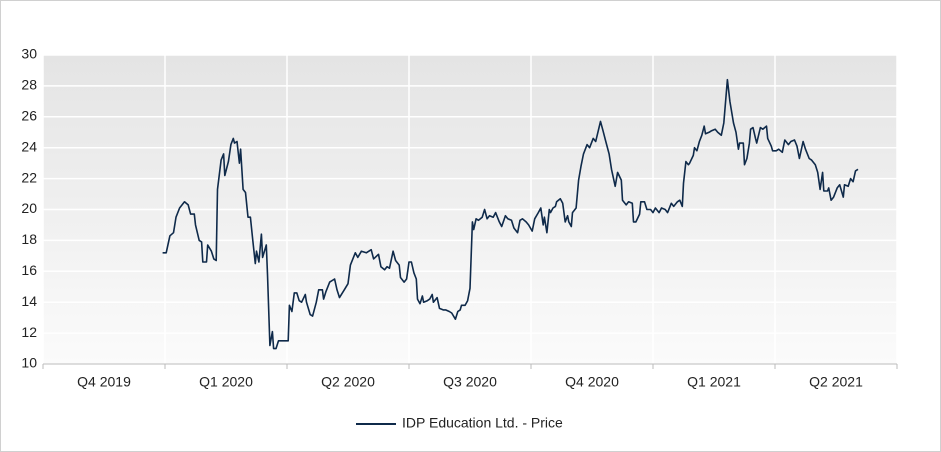 Image resolution: width=941 pixels, height=452 pixels. Describe the element at coordinates (29, 208) in the screenshot. I see `y-tick-label: 20` at that location.